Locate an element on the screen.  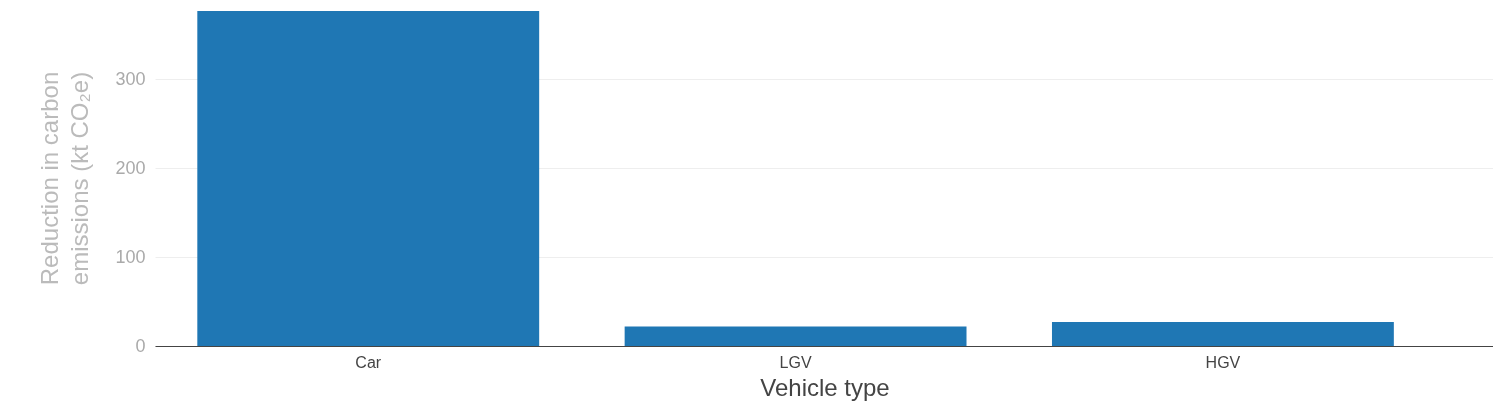
y-tick-label: 0 is located at coordinates (140, 345).